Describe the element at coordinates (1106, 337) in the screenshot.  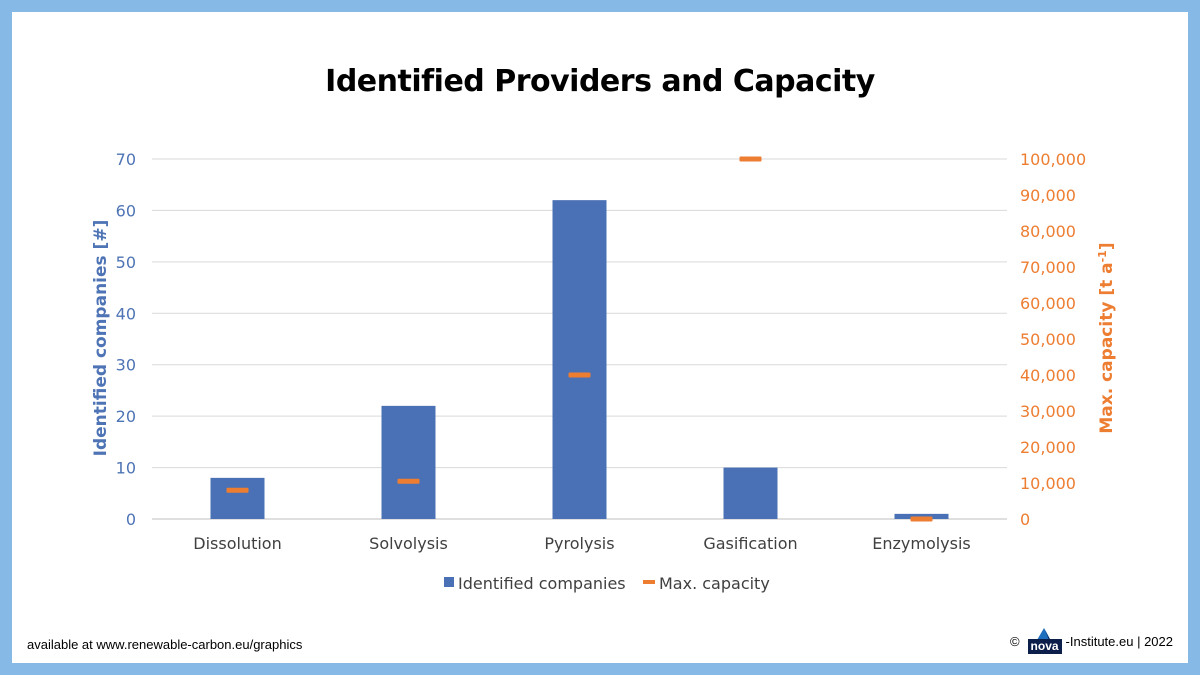
I see `y-axis-label-right: Max. capacity [t a-1]` at that location.